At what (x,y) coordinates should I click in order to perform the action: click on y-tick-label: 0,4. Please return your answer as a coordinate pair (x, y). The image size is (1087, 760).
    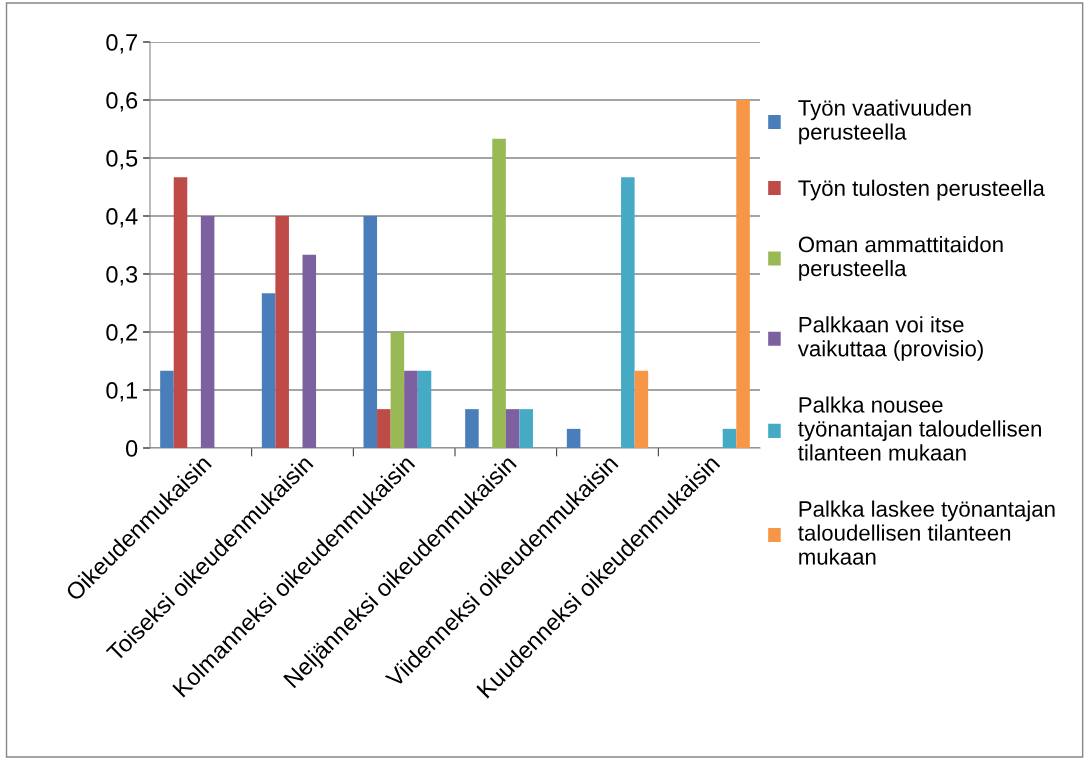
    Looking at the image, I should click on (122, 218).